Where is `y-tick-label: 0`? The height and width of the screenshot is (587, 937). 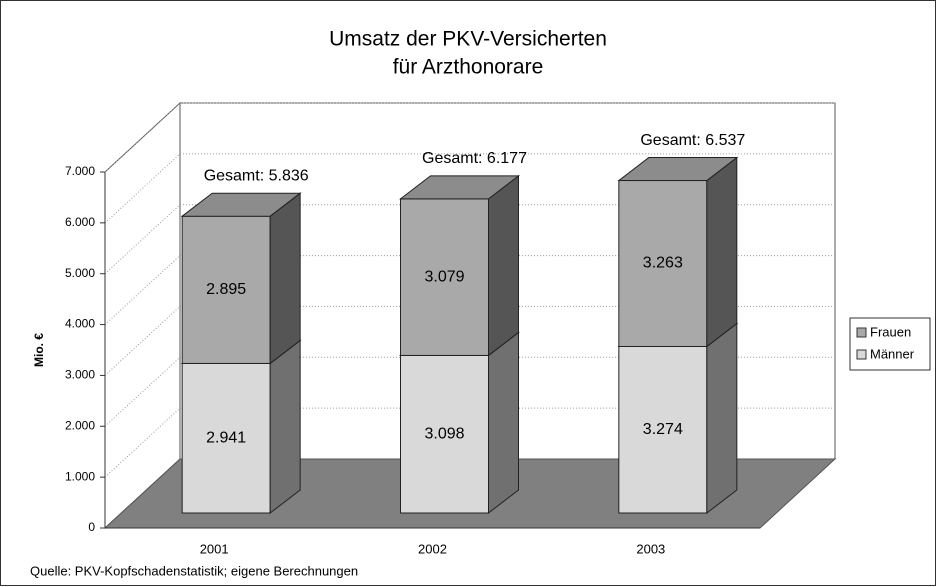 y-tick-label: 0 is located at coordinates (91, 527).